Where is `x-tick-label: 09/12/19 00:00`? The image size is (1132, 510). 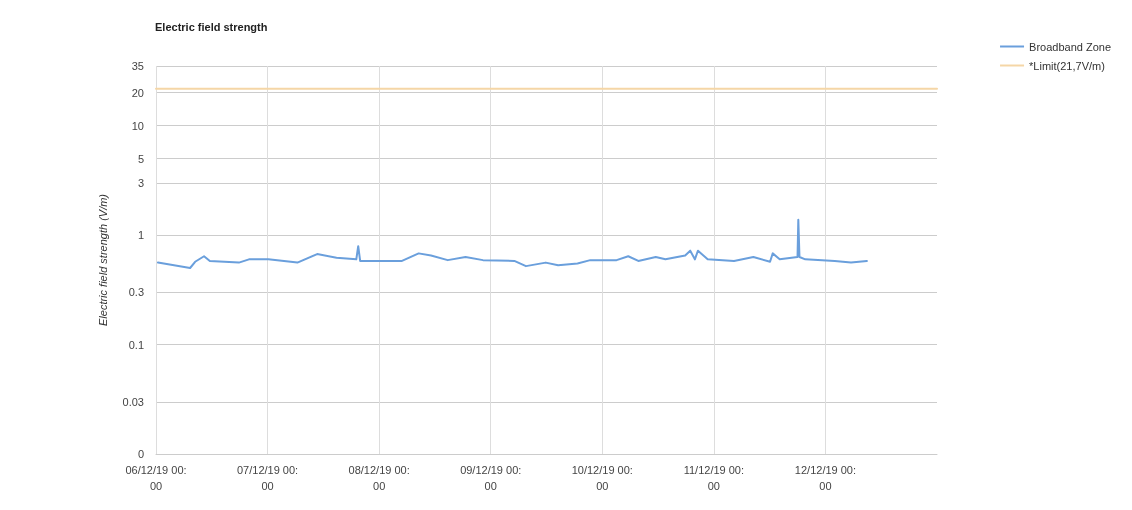
x-tick-label: 09/12/19 00:00 is located at coordinates (491, 478).